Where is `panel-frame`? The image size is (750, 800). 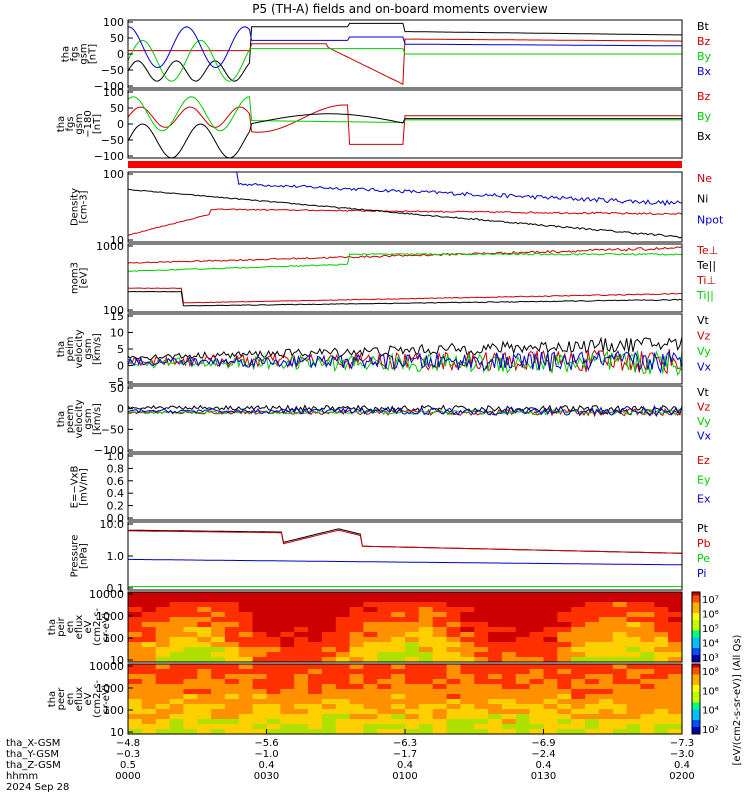
panel-frame is located at coordinates (405, 419).